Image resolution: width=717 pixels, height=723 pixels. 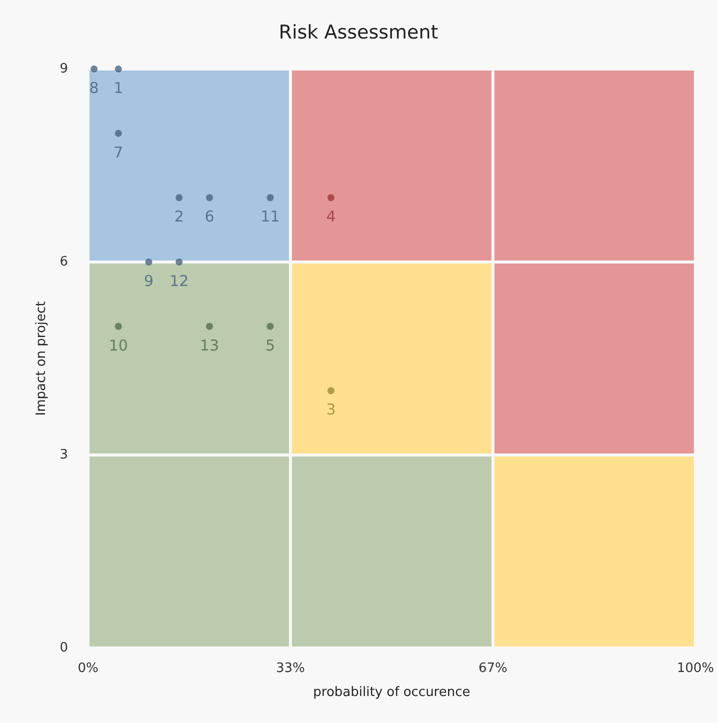 What do you see at coordinates (119, 152) in the screenshot?
I see `series-label: 7` at bounding box center [119, 152].